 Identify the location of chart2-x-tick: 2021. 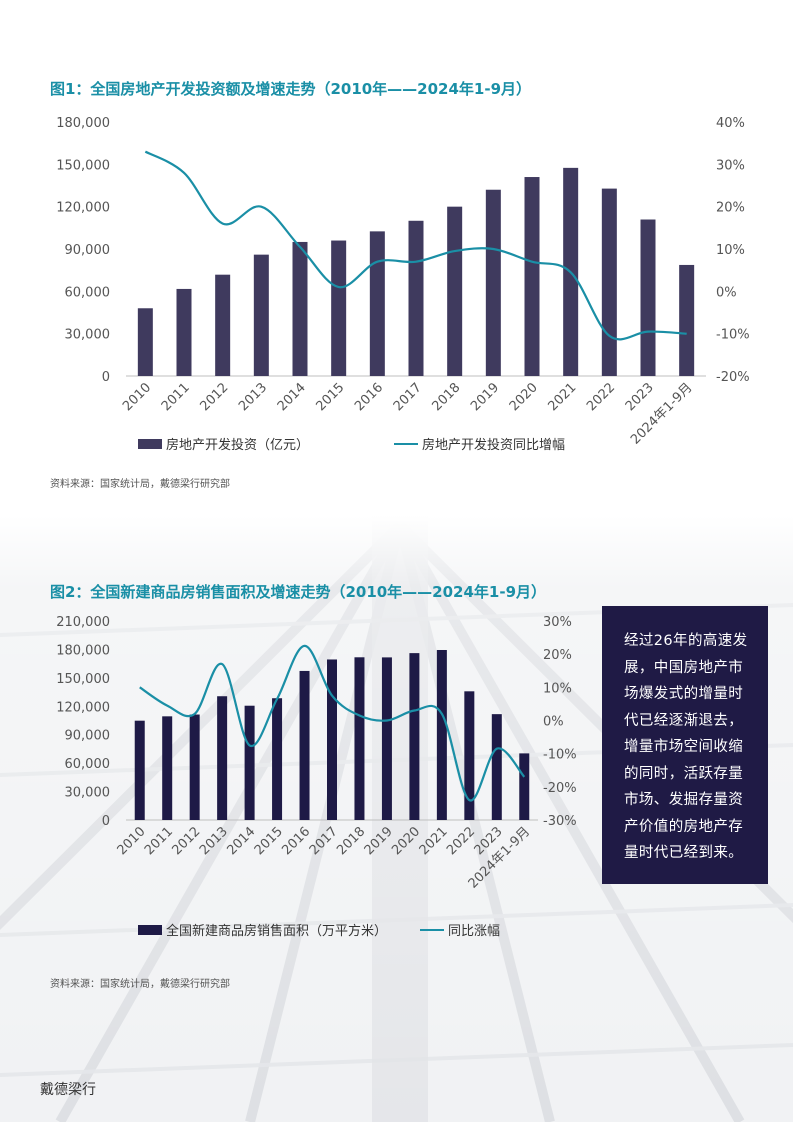
(434, 841).